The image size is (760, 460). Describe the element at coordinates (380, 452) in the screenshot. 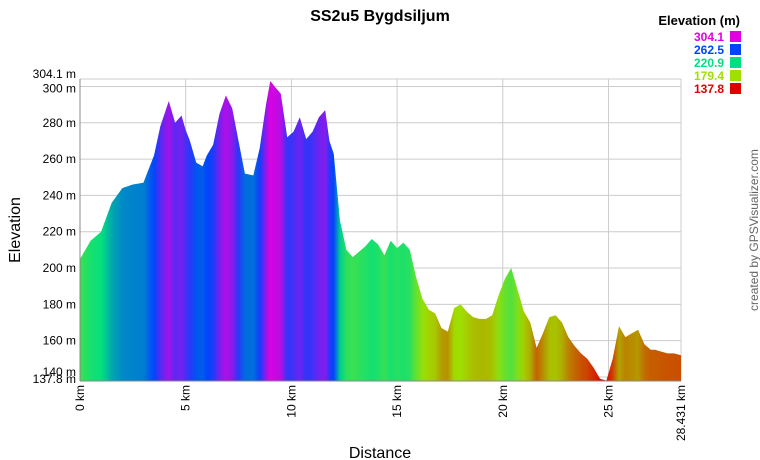

I see `x-axis-label: Distance` at that location.